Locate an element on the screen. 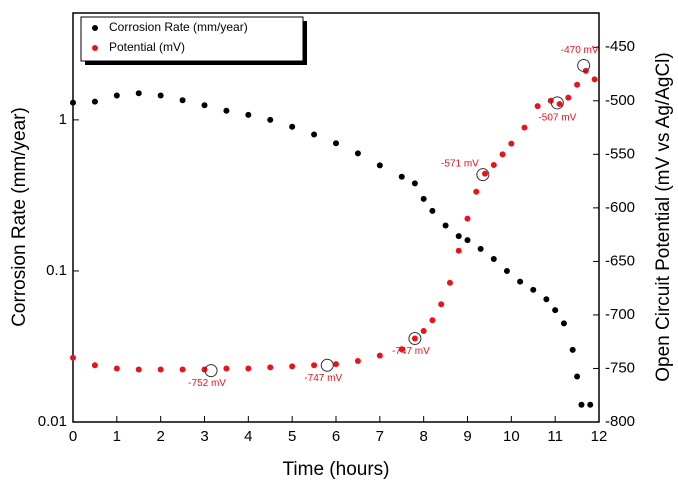  legend-label: Potential (mV) is located at coordinates (147, 47).